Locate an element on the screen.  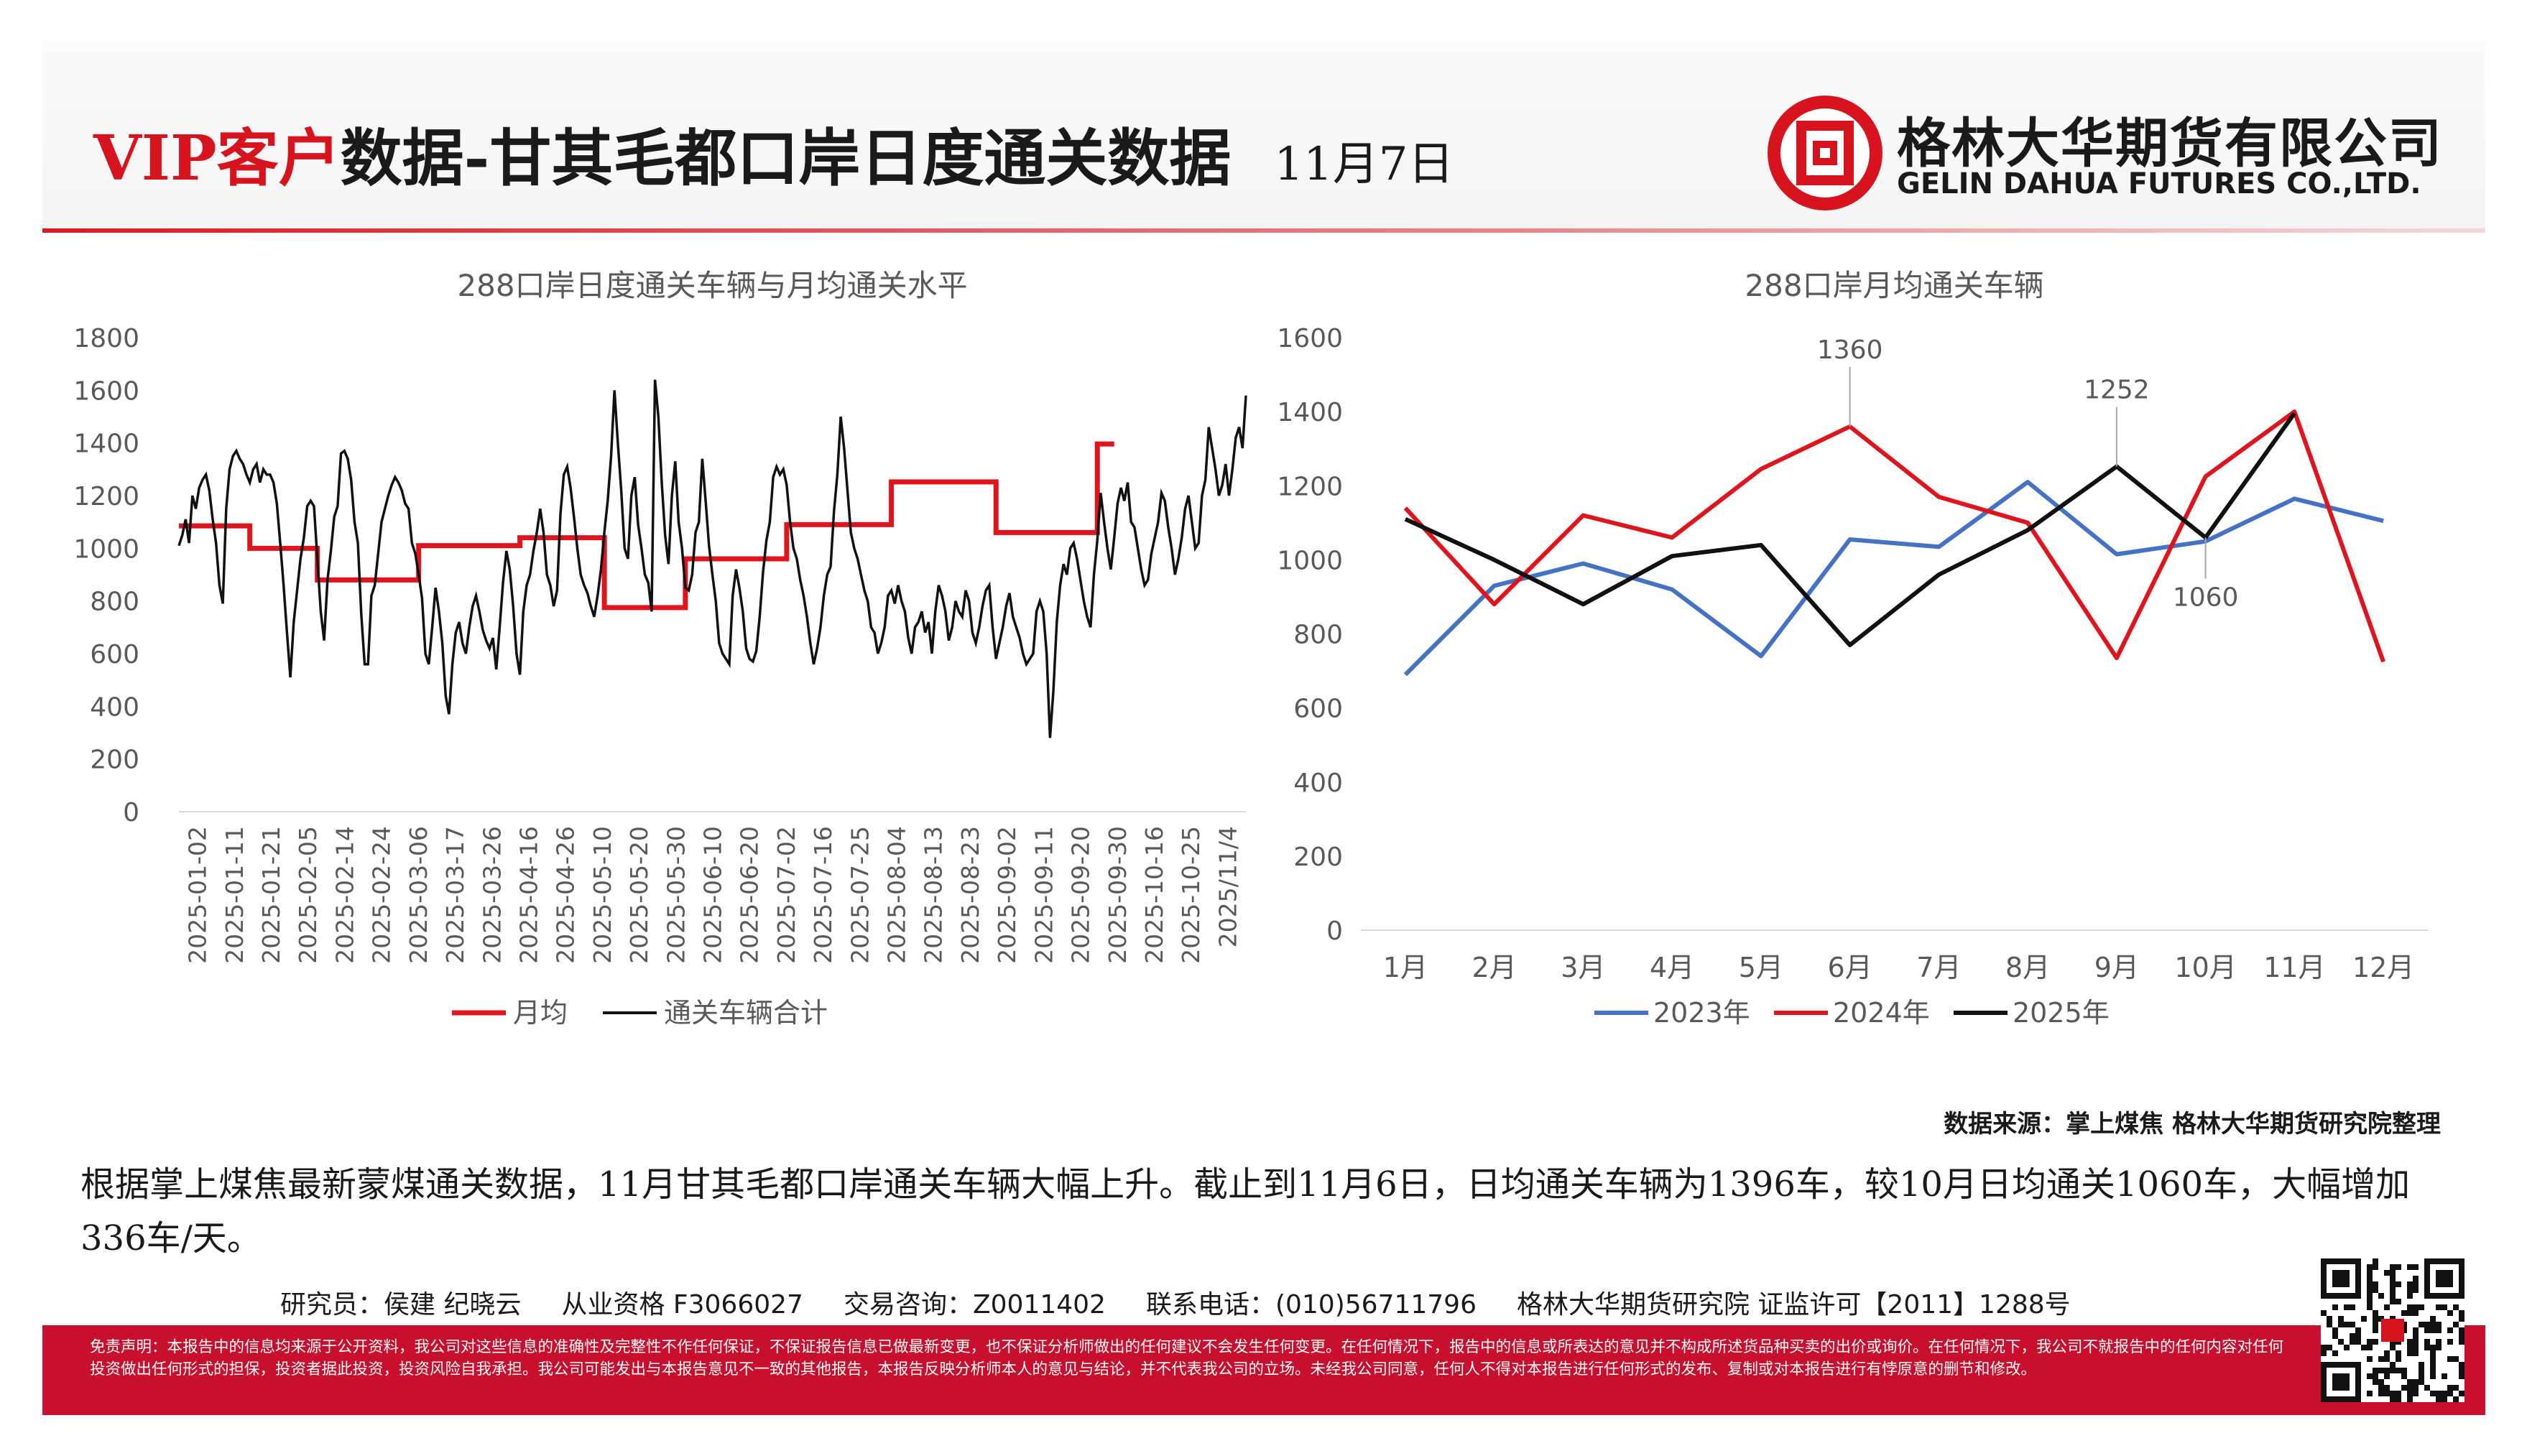
series-line-2023年 is located at coordinates (1894, 578).